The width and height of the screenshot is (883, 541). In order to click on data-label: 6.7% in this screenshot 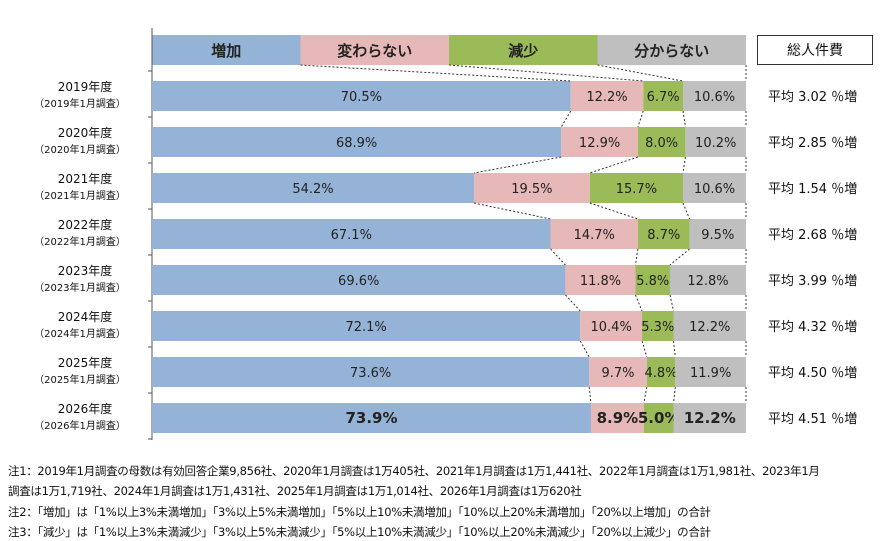, I will do `click(663, 97)`.